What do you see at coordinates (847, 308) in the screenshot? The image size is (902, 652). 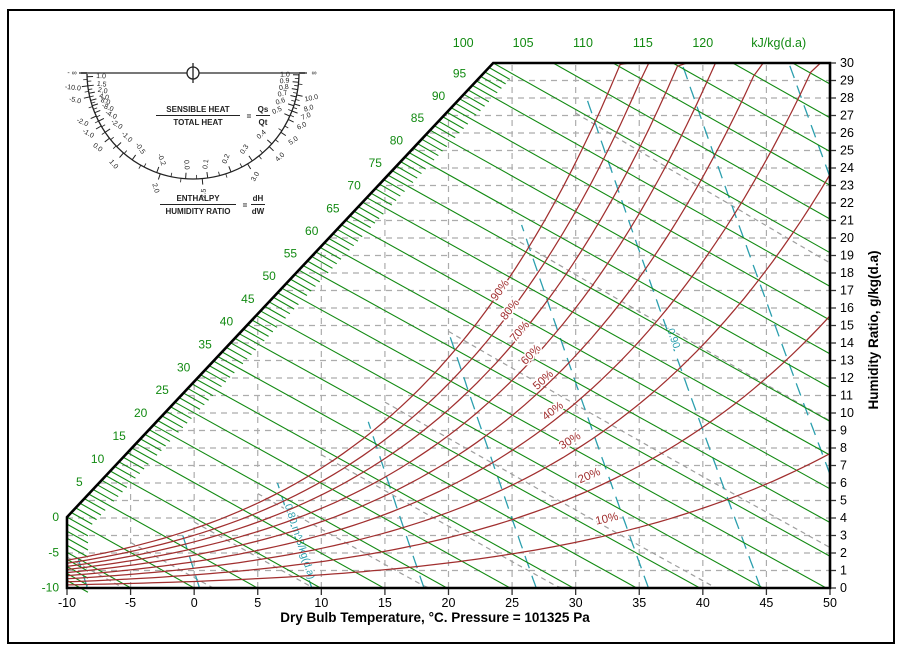 I see `y-tick-label: 16` at bounding box center [847, 308].